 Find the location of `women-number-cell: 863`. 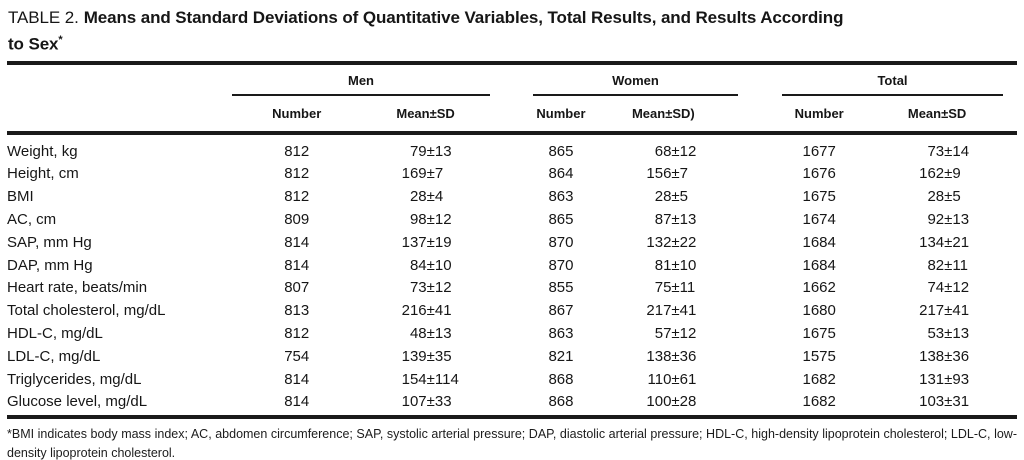

women-number-cell: 863 is located at coordinates (561, 197).